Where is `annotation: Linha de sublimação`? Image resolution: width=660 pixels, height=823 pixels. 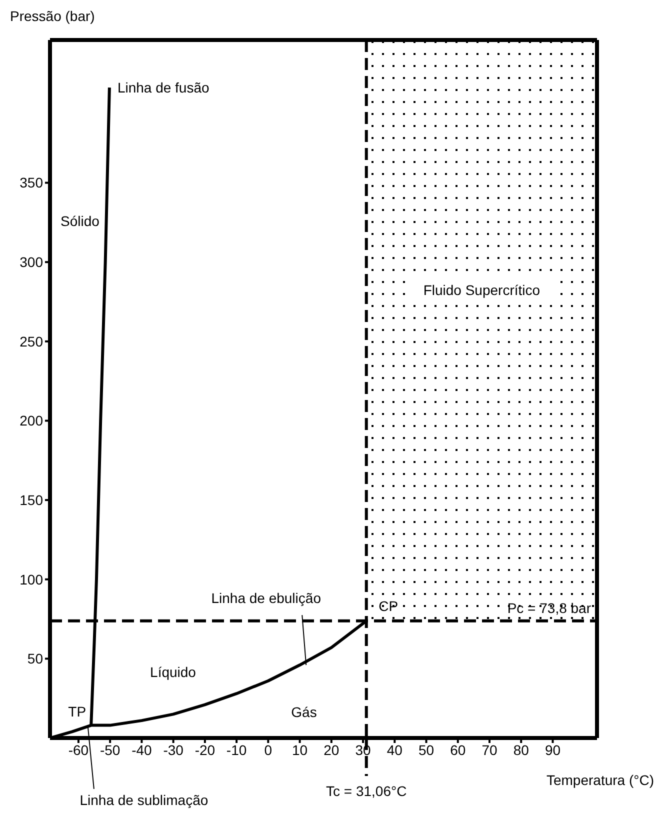 annotation: Linha de sublimação is located at coordinates (144, 800).